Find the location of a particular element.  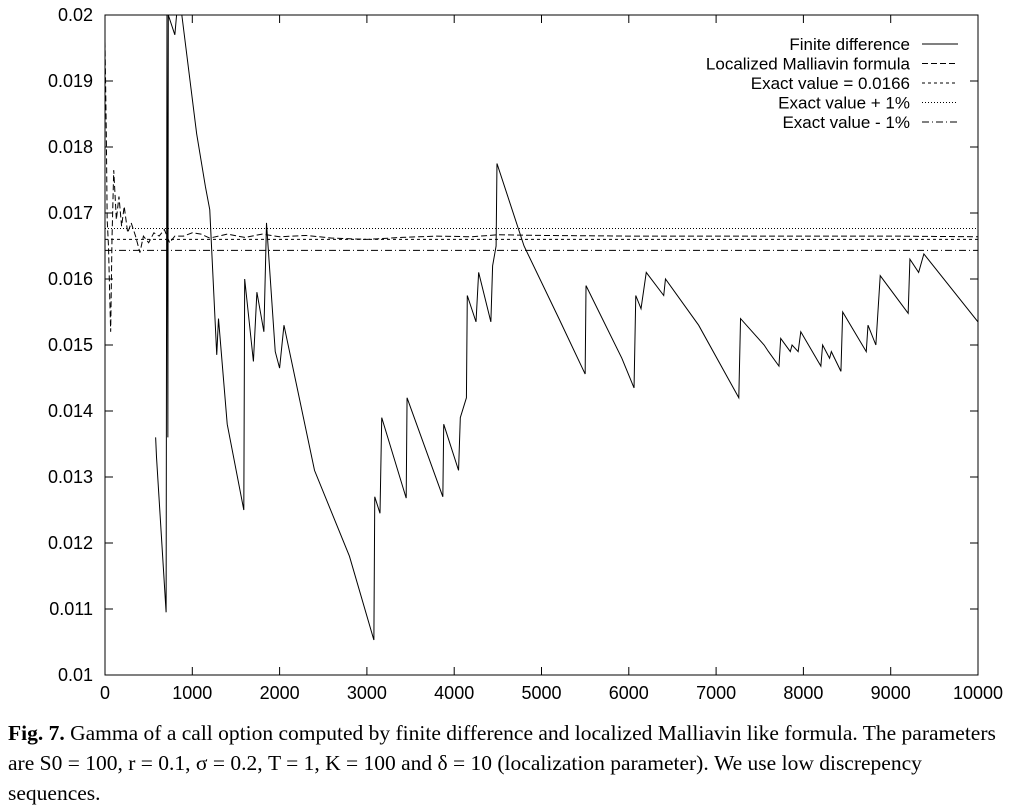

caption-label: Fig. 7. is located at coordinates (36, 733).